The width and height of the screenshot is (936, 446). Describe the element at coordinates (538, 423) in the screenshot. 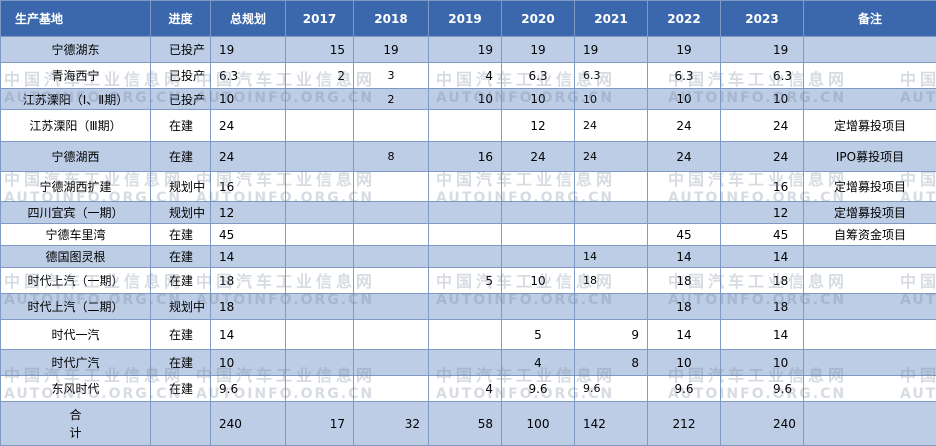

I see `total-2020: 100` at that location.